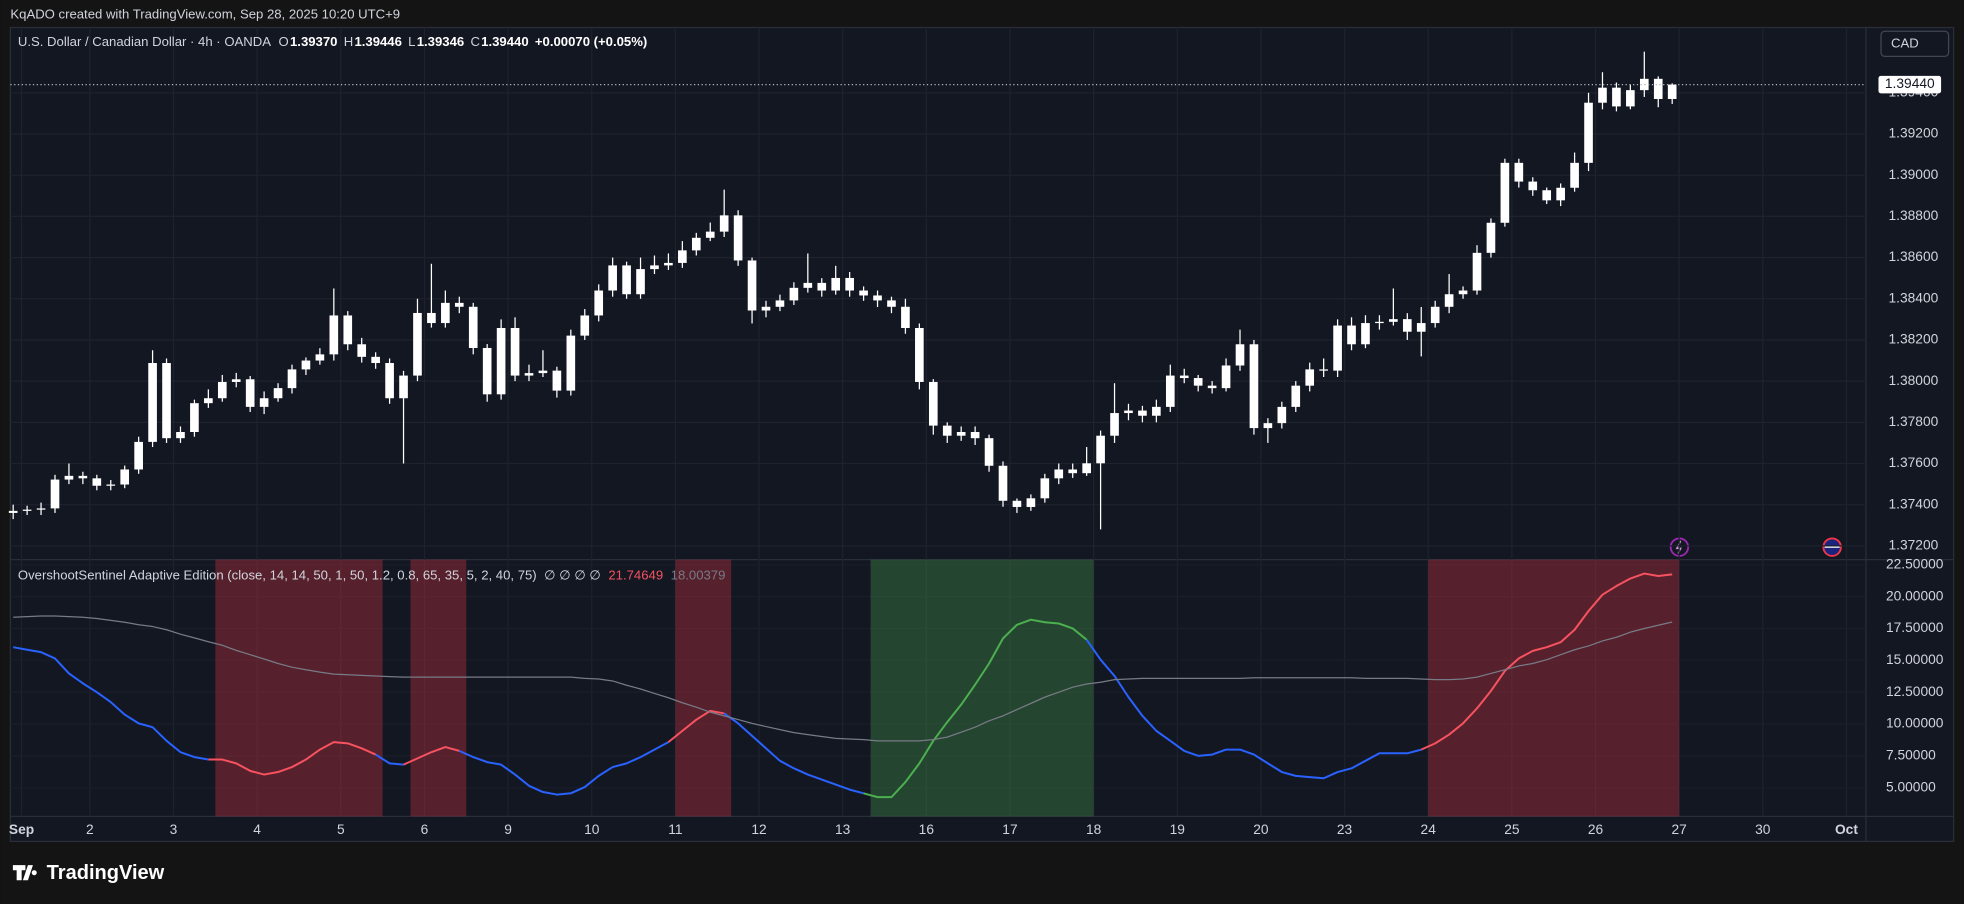  I want to click on x-tick-label: 27, so click(1678, 829).